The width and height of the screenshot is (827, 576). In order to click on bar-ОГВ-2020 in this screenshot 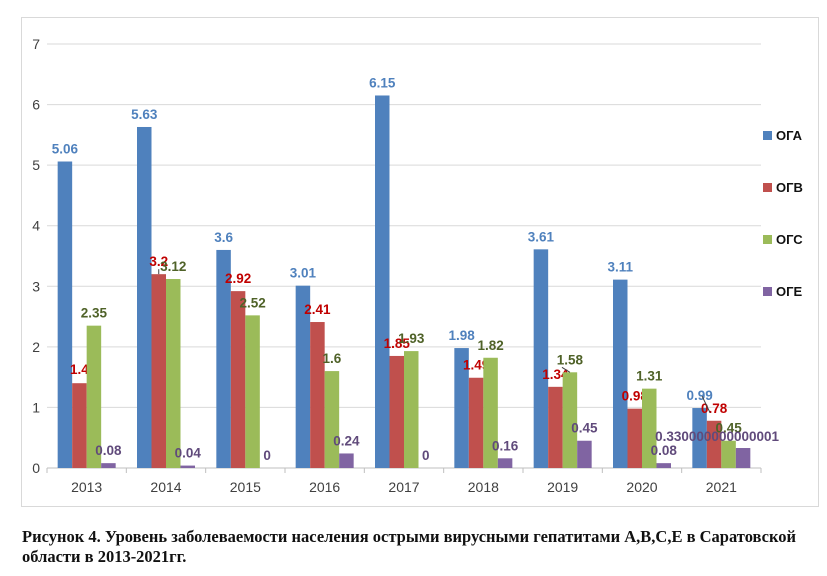, I will do `click(634, 438)`.